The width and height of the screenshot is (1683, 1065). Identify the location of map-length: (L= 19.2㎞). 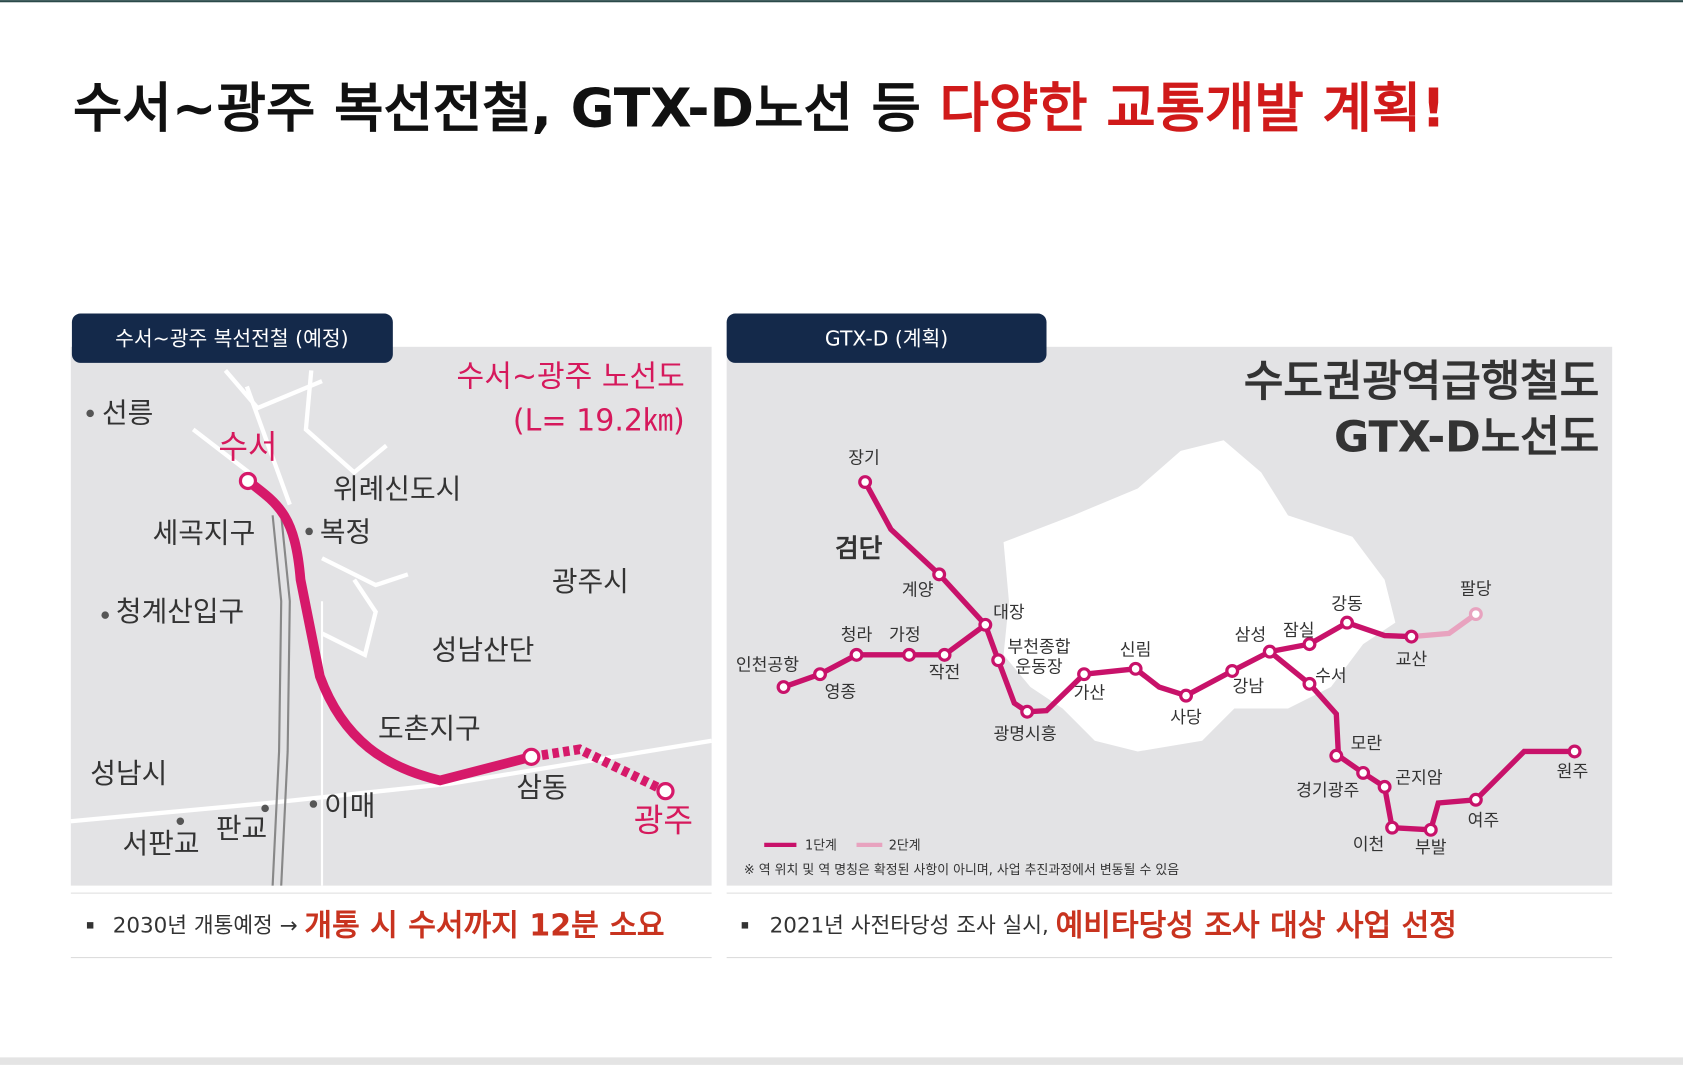
(599, 420).